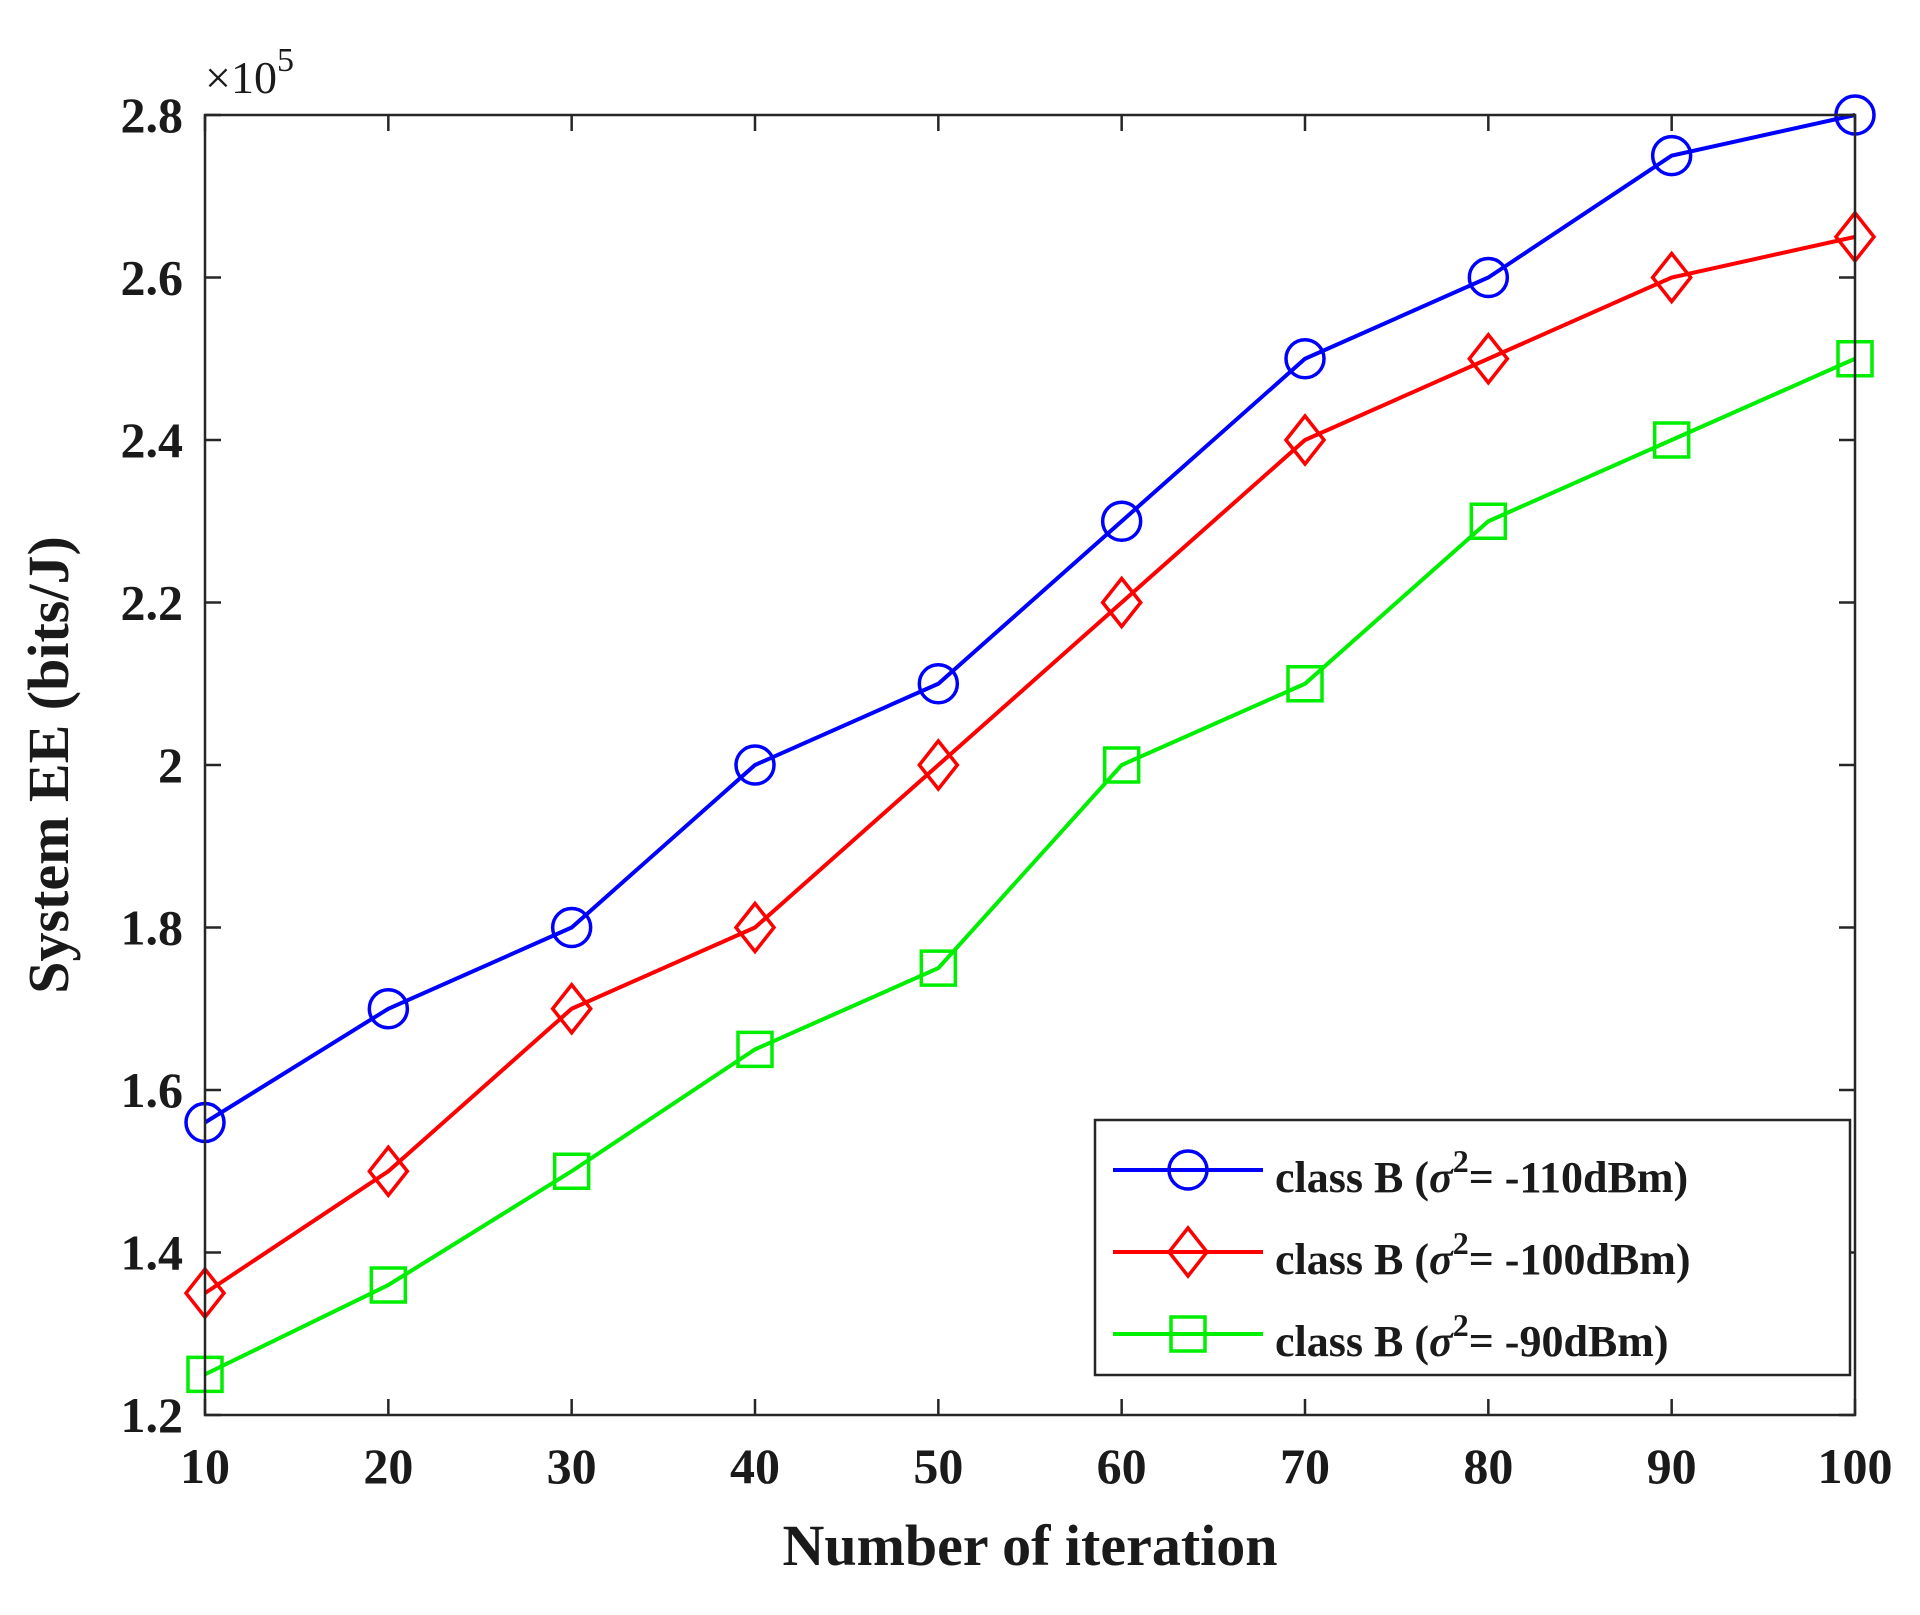  Describe the element at coordinates (1569, 1341) in the screenshot. I see `legend-label-suffix: = -90dBm)` at that location.